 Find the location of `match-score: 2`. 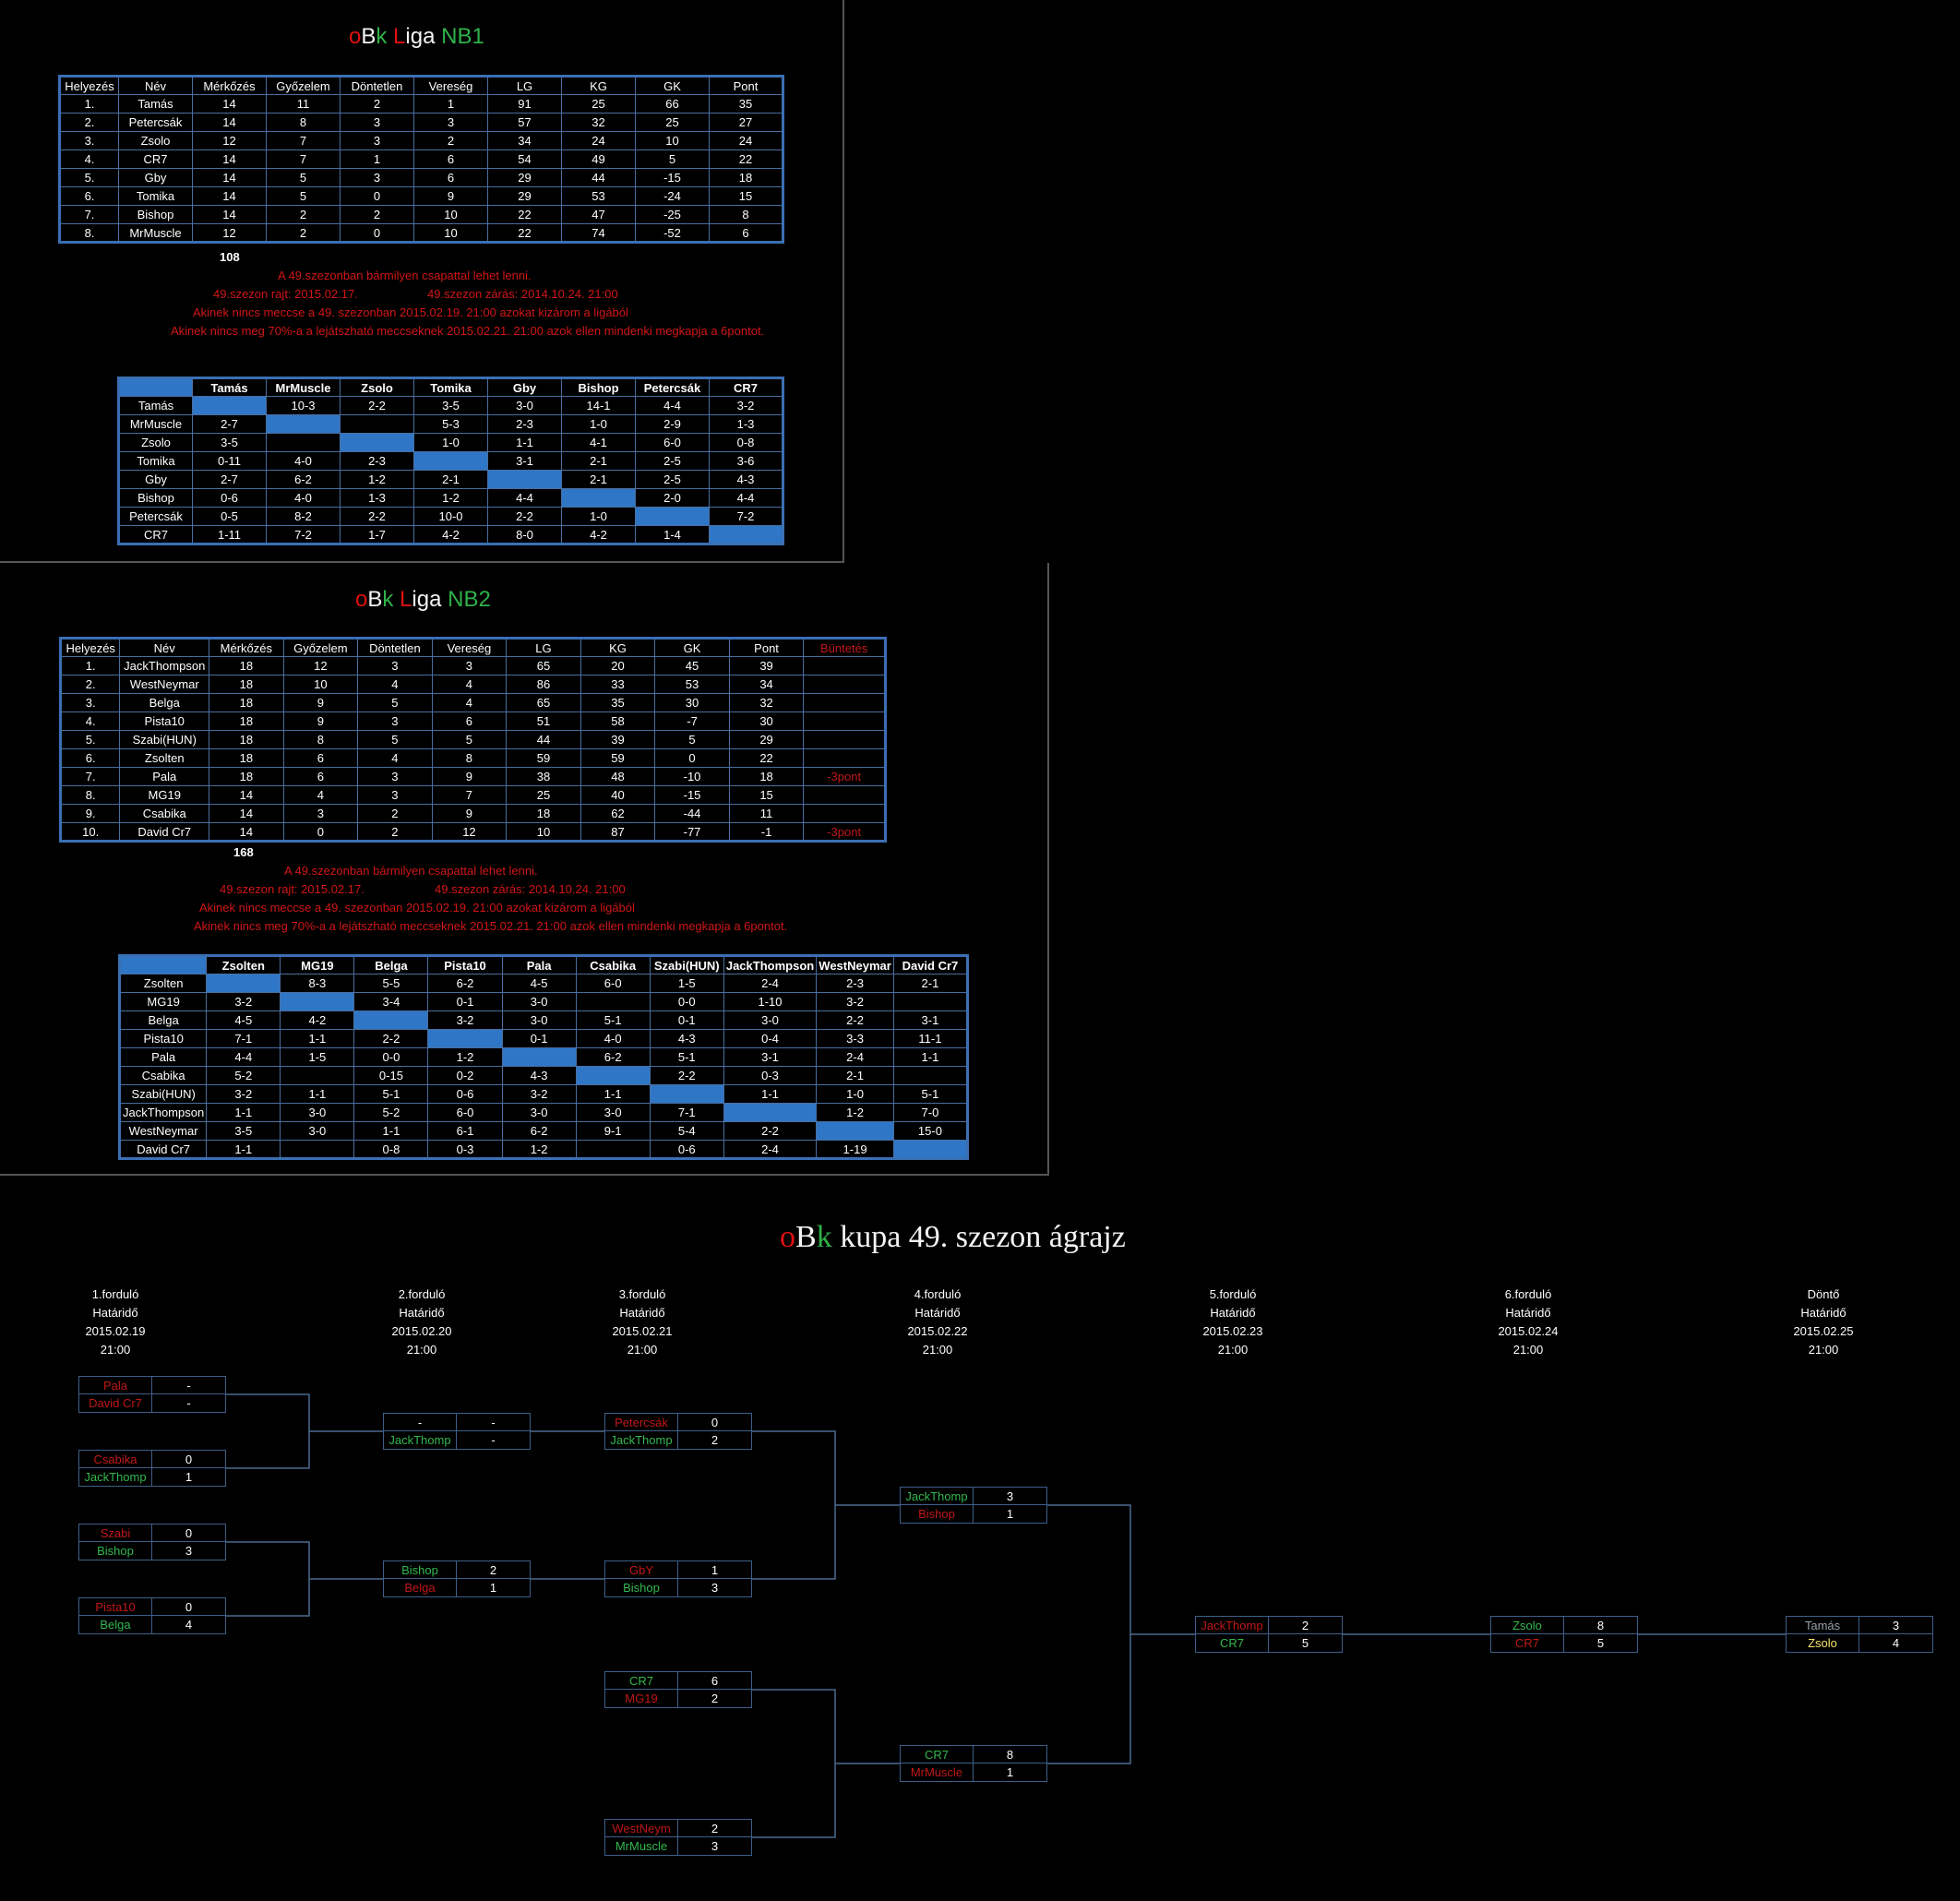

match-score: 2 is located at coordinates (715, 1828).